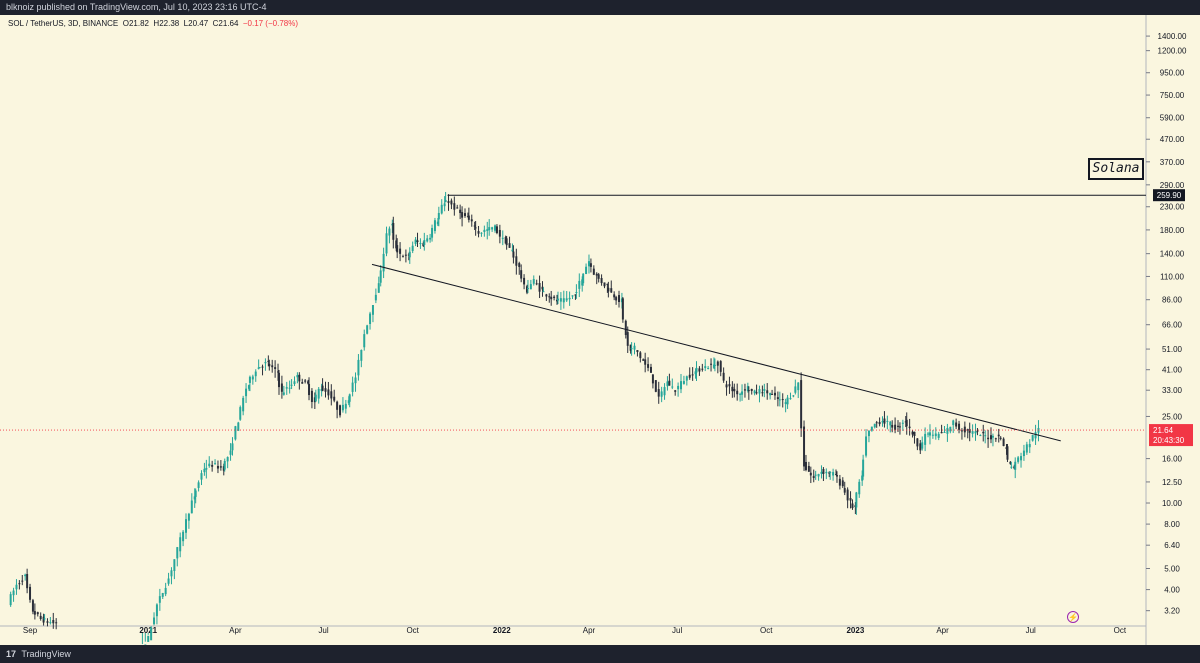 The image size is (1200, 663). What do you see at coordinates (1169, 440) in the screenshot?
I see `countdown-label: 20:43:30` at bounding box center [1169, 440].